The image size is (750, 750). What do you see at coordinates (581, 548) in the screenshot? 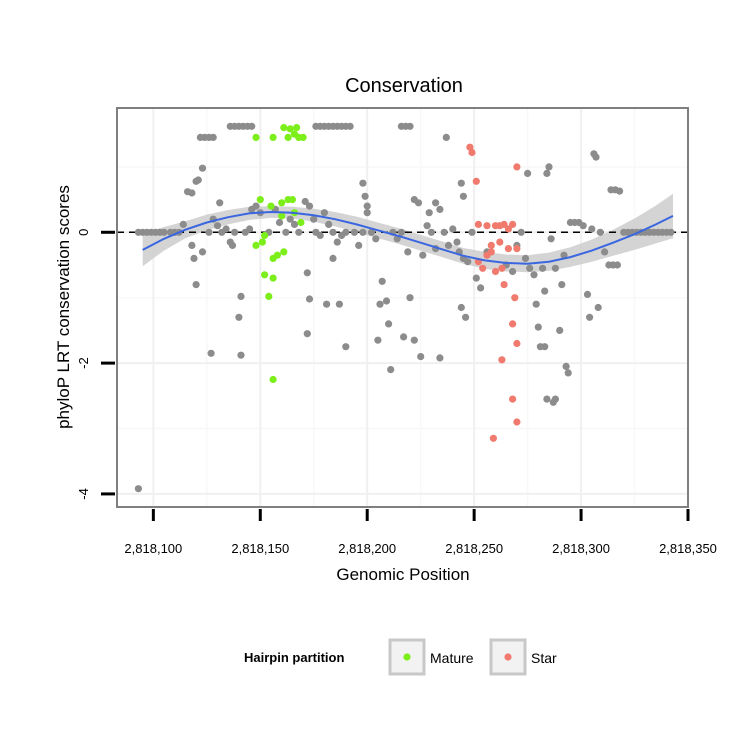
I see `x-tick-label: 2,818,300` at bounding box center [581, 548].